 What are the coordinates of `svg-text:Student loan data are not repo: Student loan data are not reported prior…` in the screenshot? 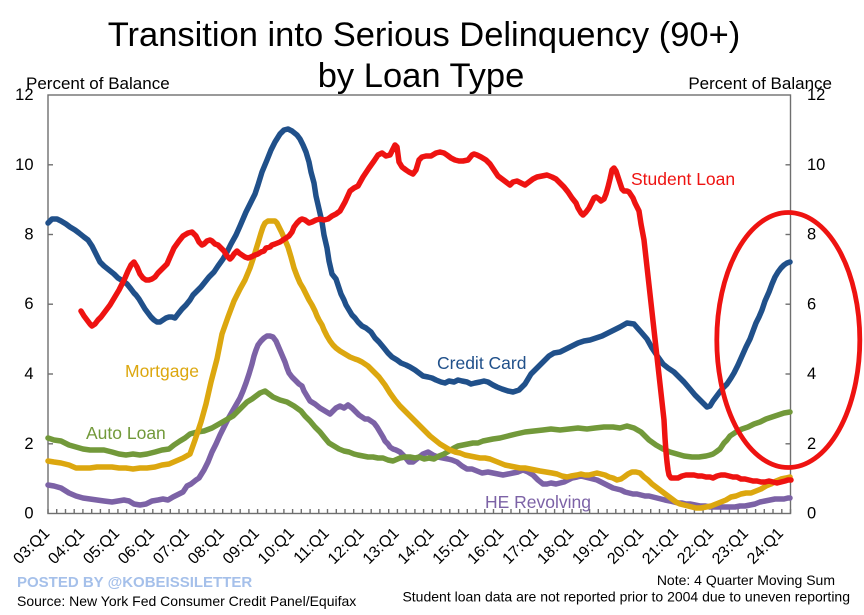 It's located at (626, 597).